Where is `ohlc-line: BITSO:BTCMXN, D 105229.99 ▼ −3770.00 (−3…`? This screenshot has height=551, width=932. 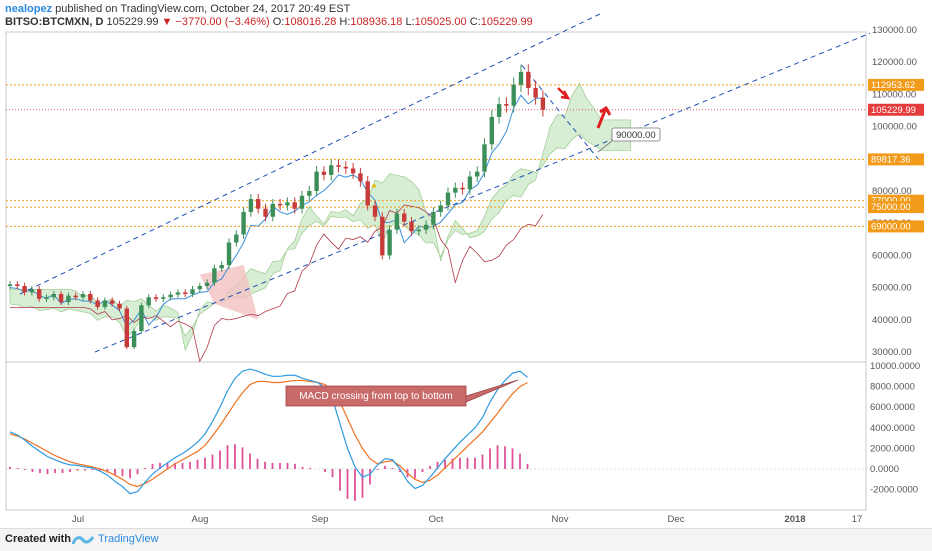
ohlc-line: BITSO:BTCMXN, D 105229.99 ▼ −3770.00 (−3… is located at coordinates (269, 22).